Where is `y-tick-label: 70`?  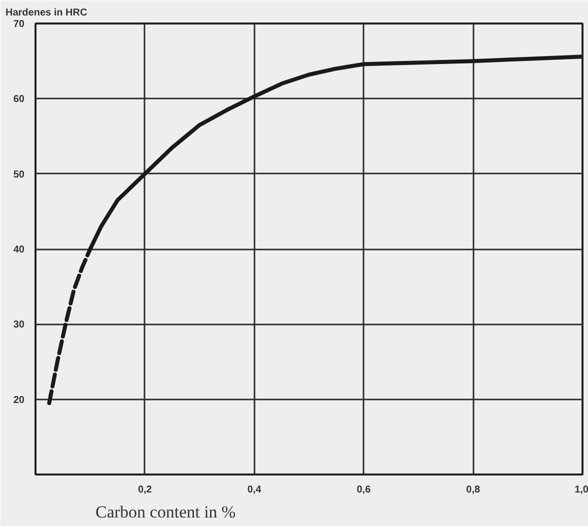
y-tick-label: 70 is located at coordinates (19, 24).